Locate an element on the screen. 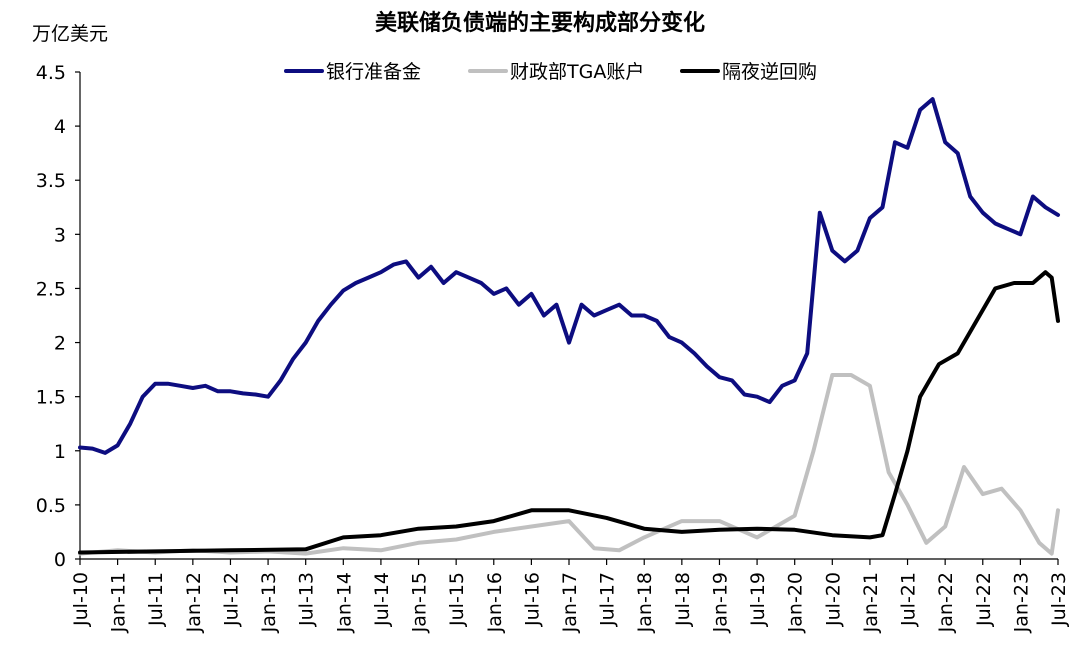 The image size is (1080, 655). legend-label-reserves: 银行准备金 is located at coordinates (373, 72).